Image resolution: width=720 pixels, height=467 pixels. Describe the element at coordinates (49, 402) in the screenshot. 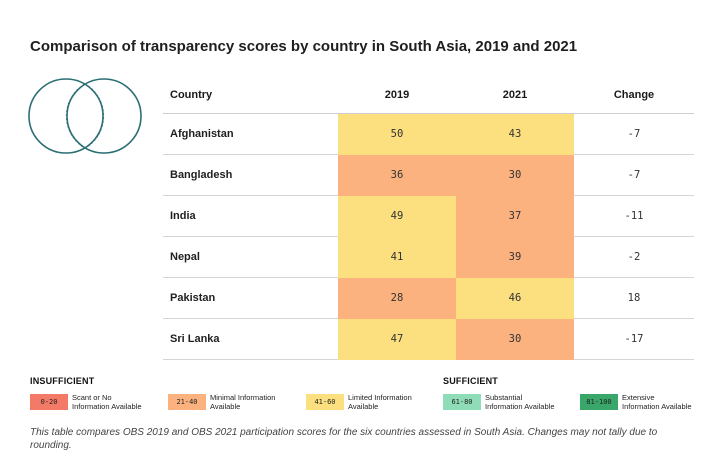

I see `legend-swatch: 0-20` at that location.